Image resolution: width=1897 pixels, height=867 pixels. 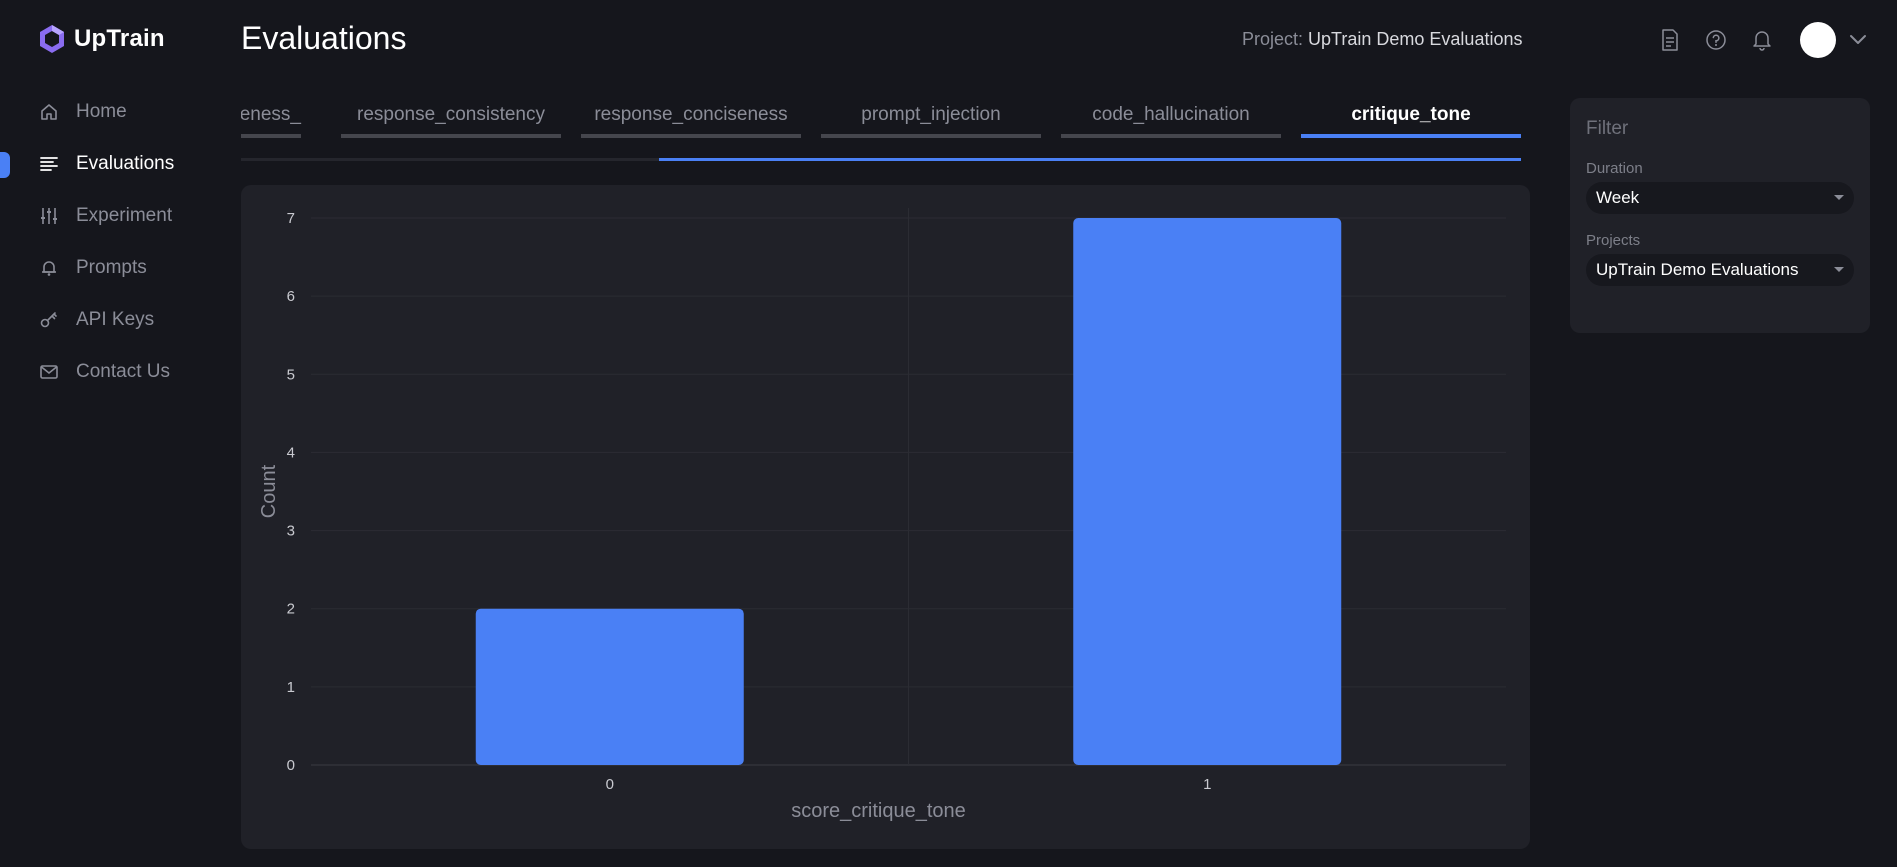 I want to click on sidebar-item-label: Evaluations, so click(x=125, y=163).